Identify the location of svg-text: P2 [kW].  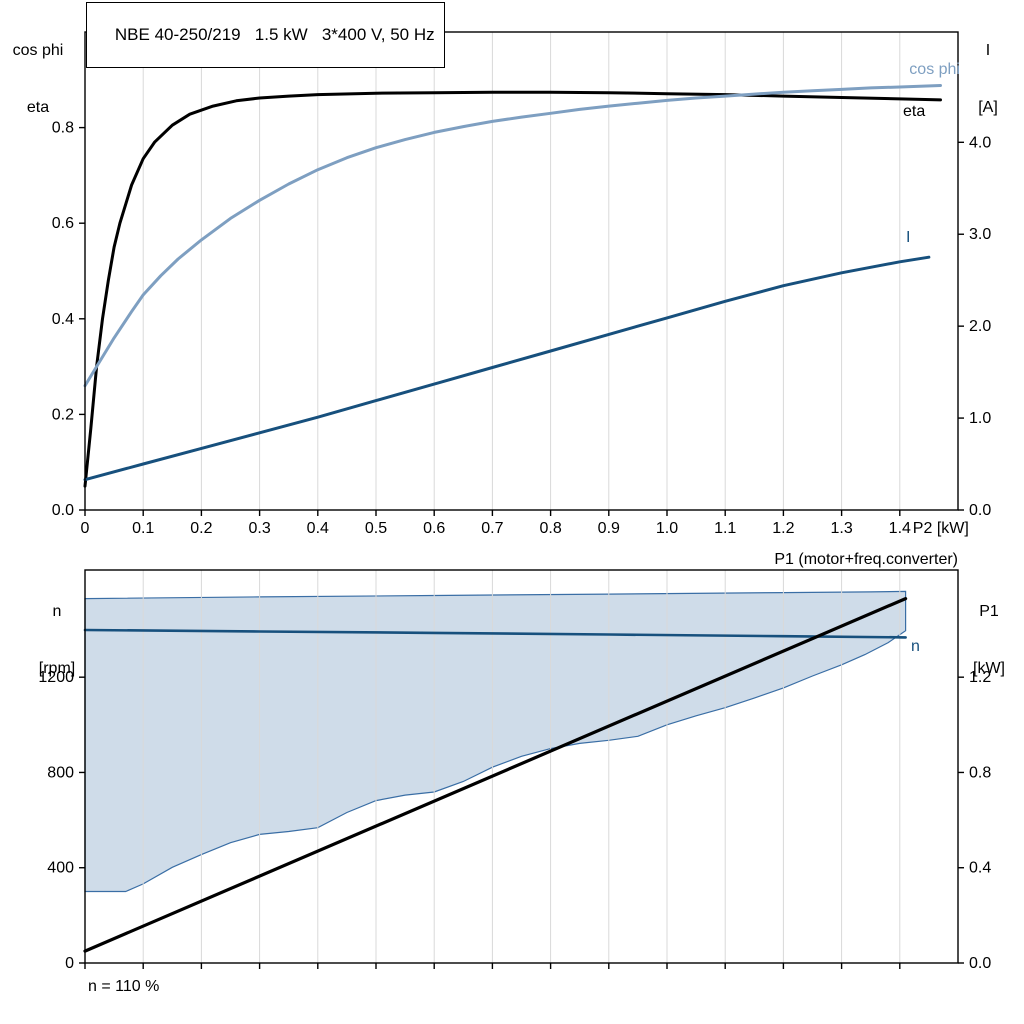
(941, 528).